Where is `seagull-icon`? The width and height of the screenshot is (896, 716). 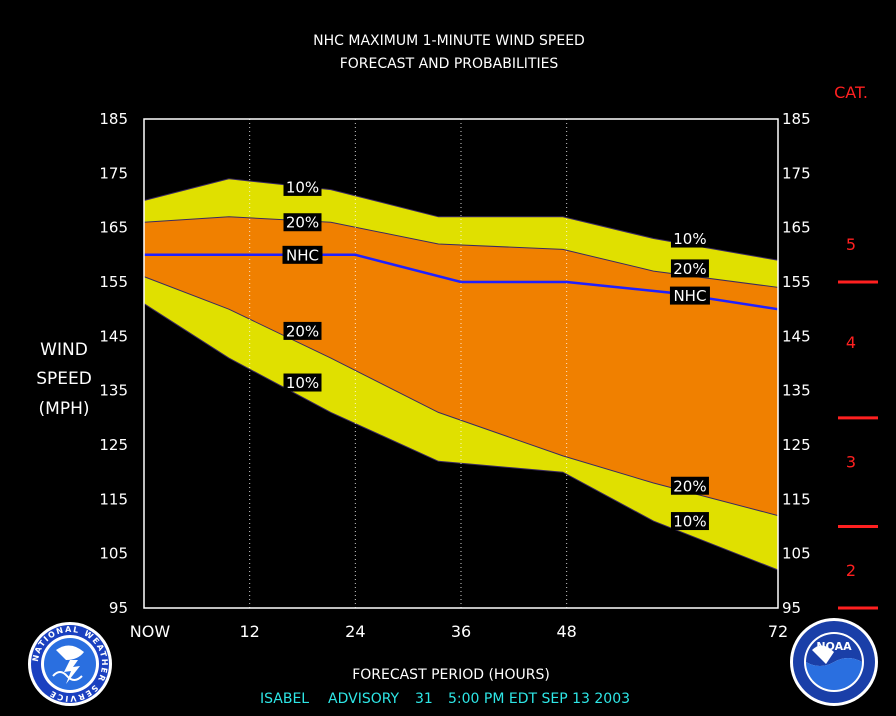 seagull-icon is located at coordinates (823, 654).